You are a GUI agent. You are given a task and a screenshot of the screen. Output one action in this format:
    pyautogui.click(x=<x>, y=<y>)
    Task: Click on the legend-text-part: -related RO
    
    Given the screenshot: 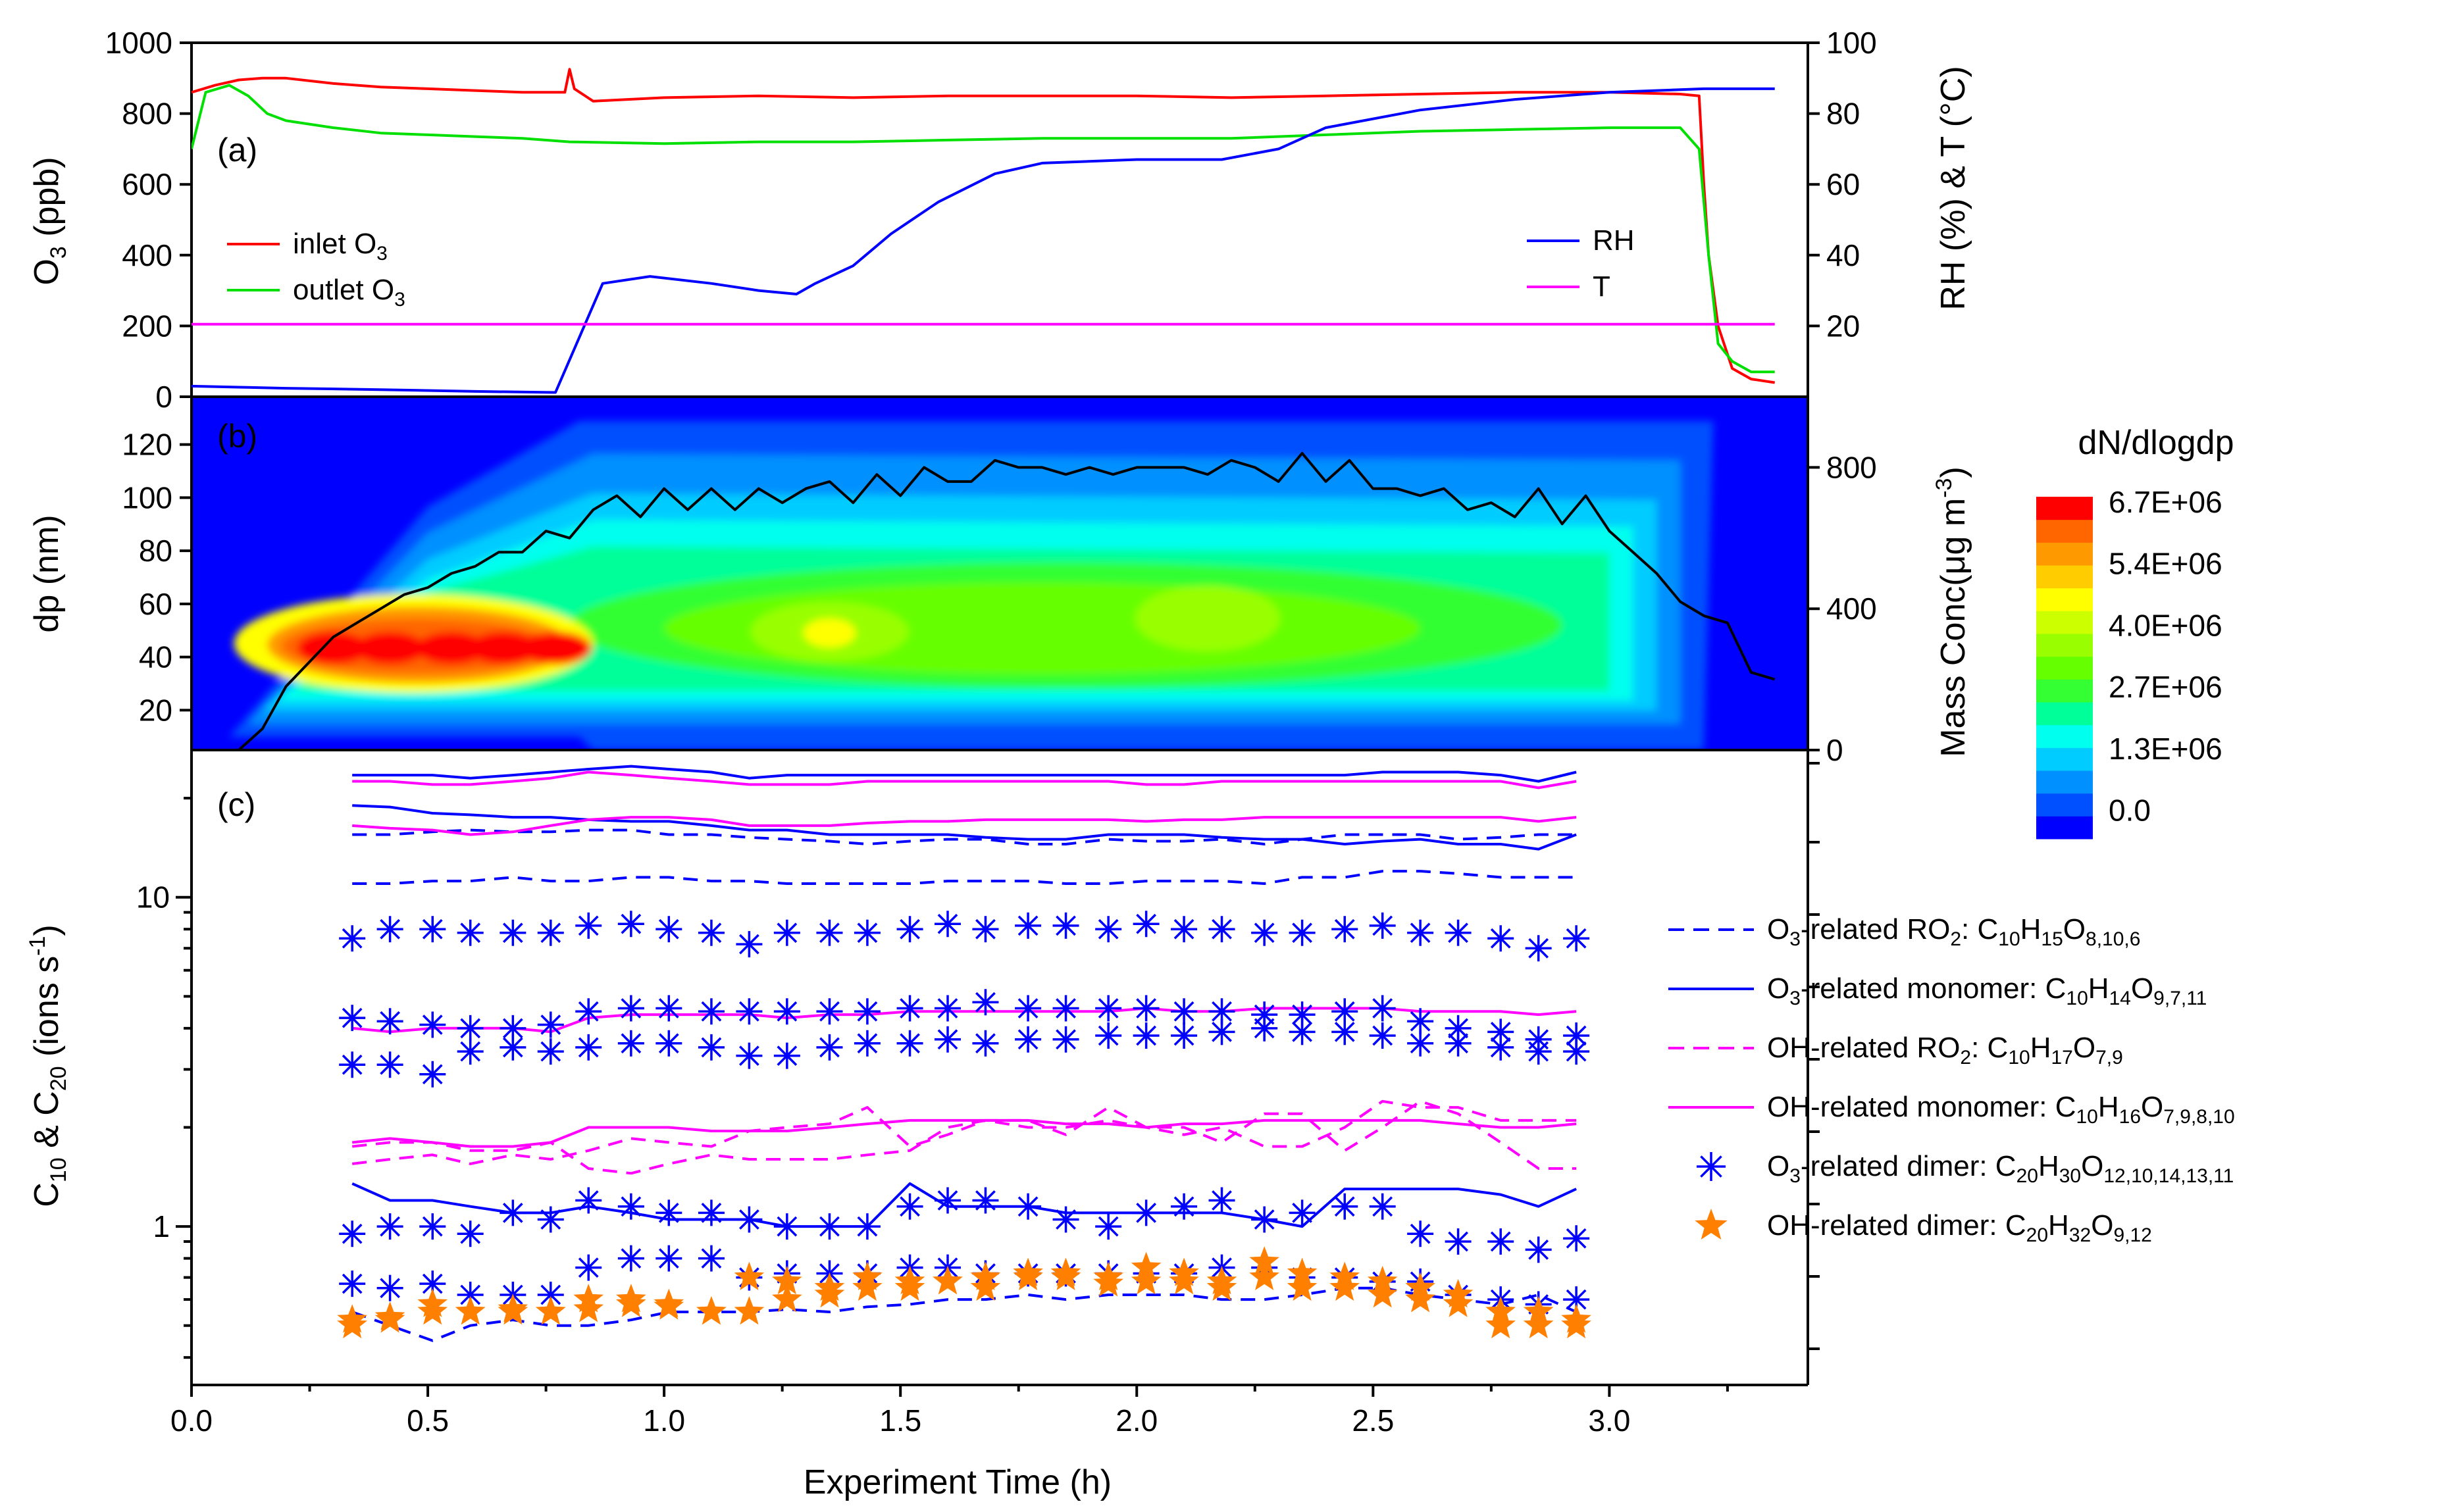 What is the action you would take?
    pyautogui.click(x=1875, y=929)
    